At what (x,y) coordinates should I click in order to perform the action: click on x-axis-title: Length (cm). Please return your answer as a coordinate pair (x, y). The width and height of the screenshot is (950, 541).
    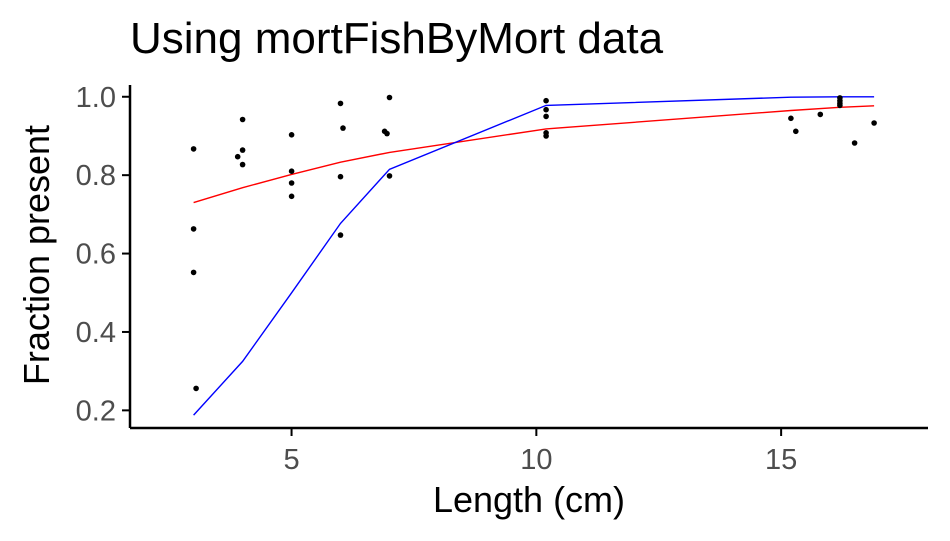
    Looking at the image, I should click on (529, 499).